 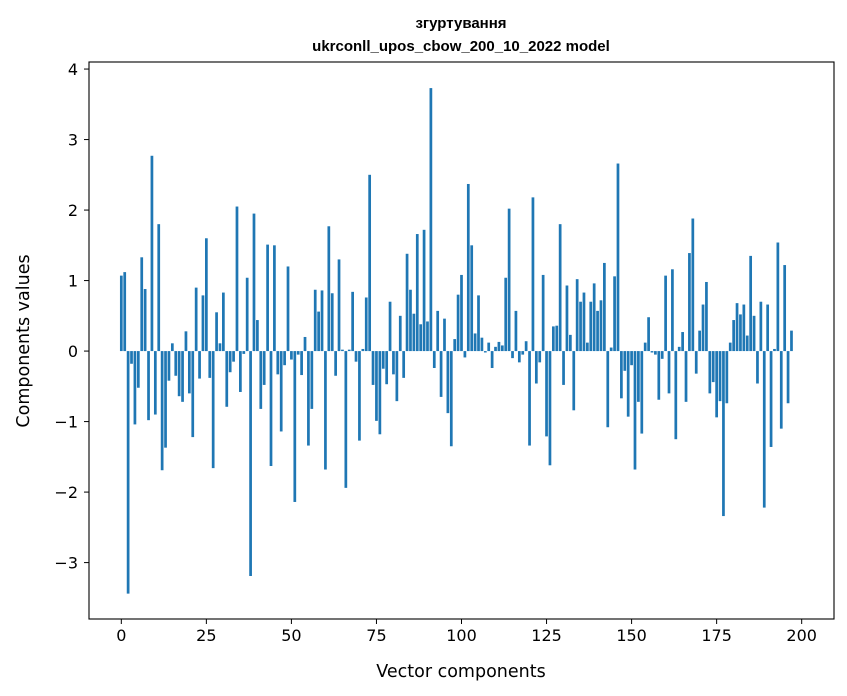 What do you see at coordinates (66, 492) in the screenshot?
I see `y-tick-label: −2` at bounding box center [66, 492].